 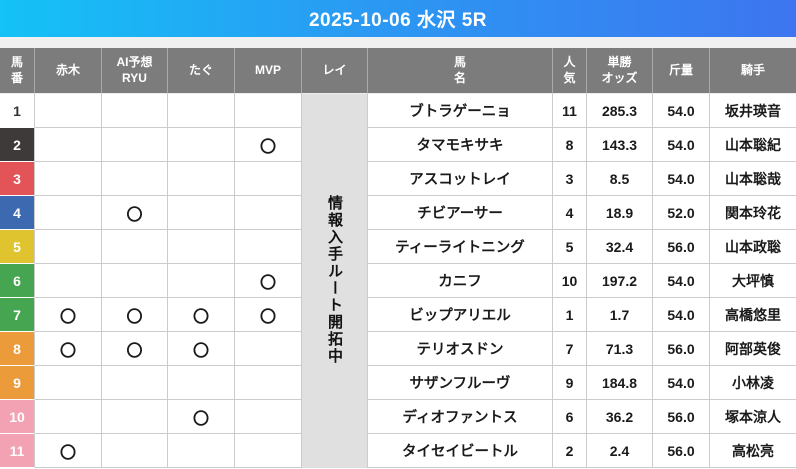 What do you see at coordinates (620, 315) in the screenshot?
I see `odds-cell: 1.7` at bounding box center [620, 315].